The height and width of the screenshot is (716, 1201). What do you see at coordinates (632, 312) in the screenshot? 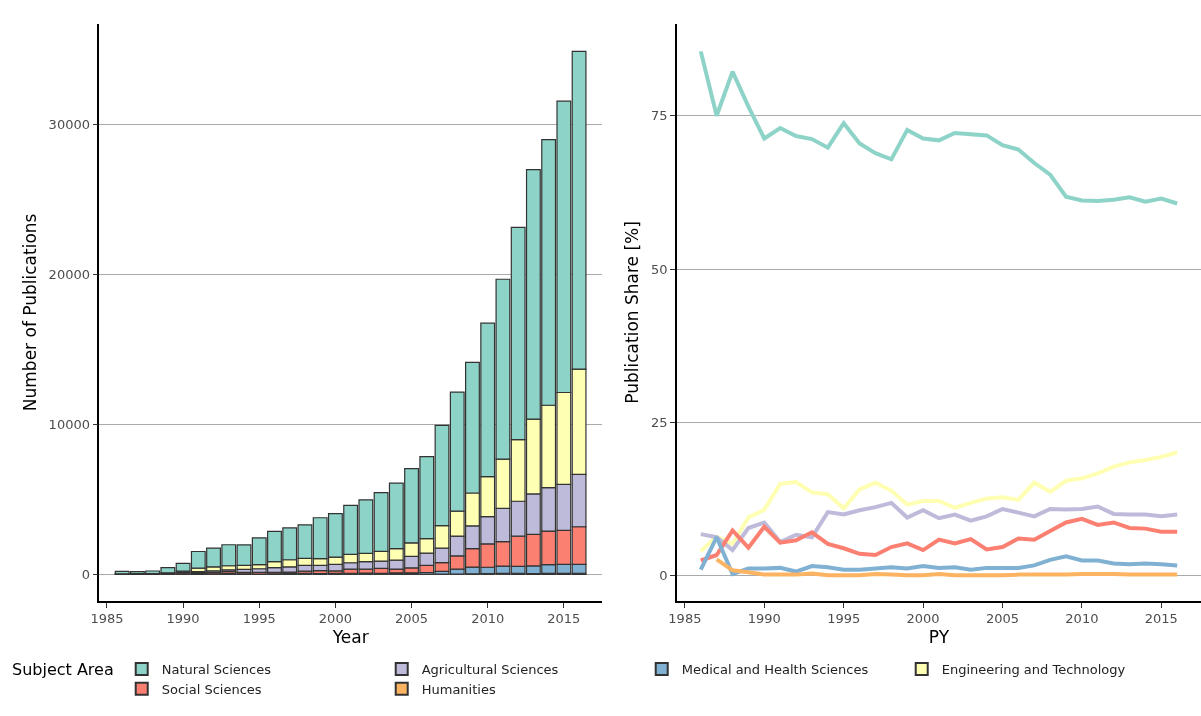
I see `y-axis-title: Publication Share [%]` at bounding box center [632, 312].